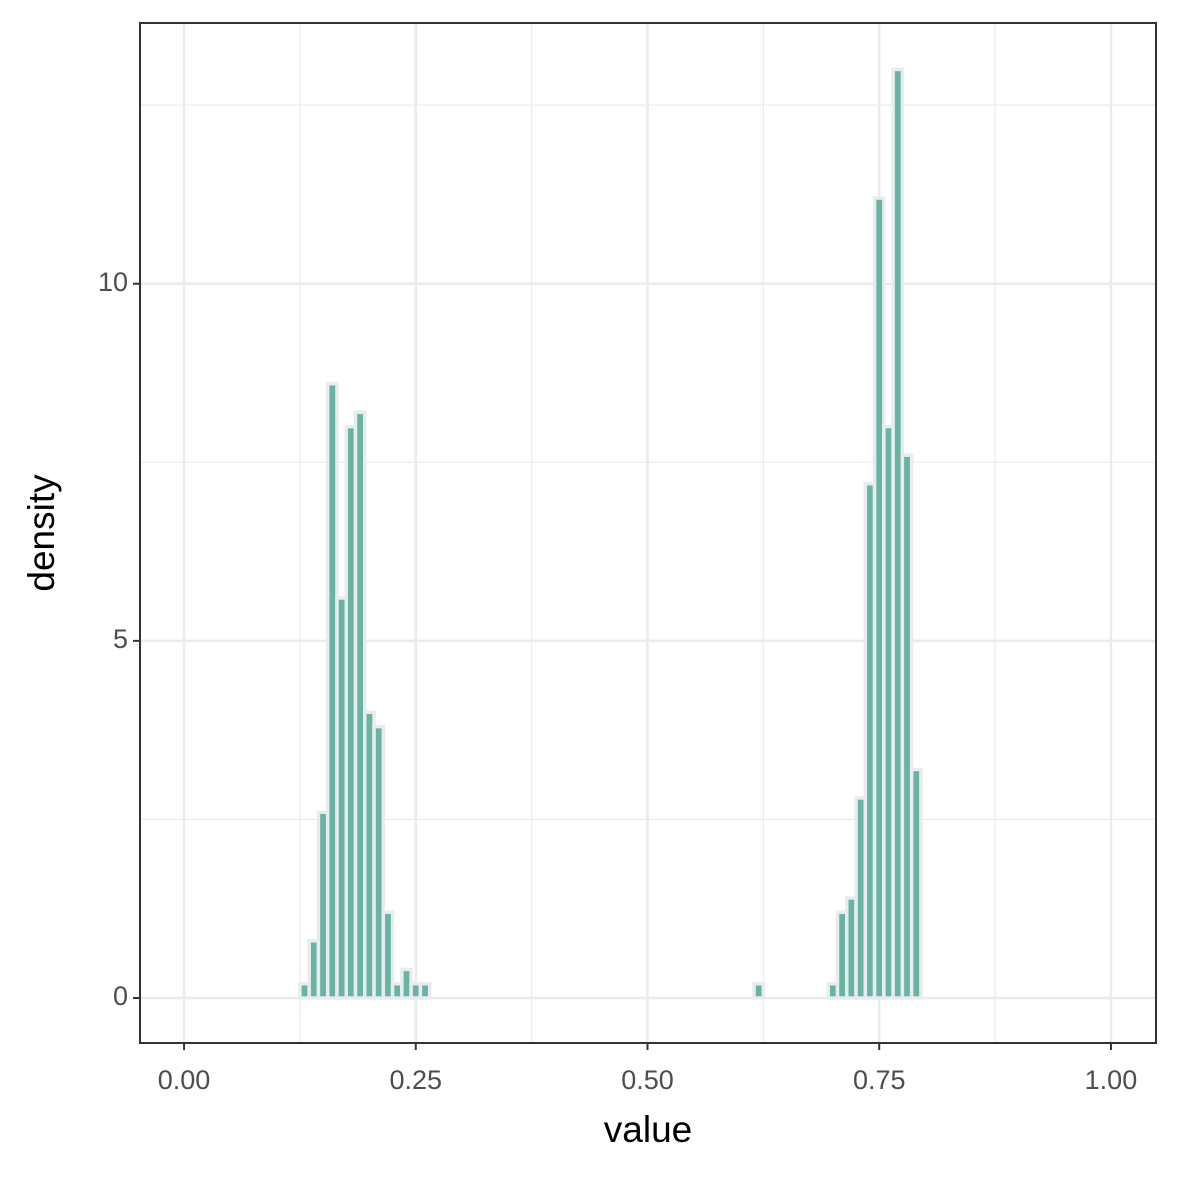 The width and height of the screenshot is (1180, 1180). I want to click on y-tick-label: 0, so click(120, 996).